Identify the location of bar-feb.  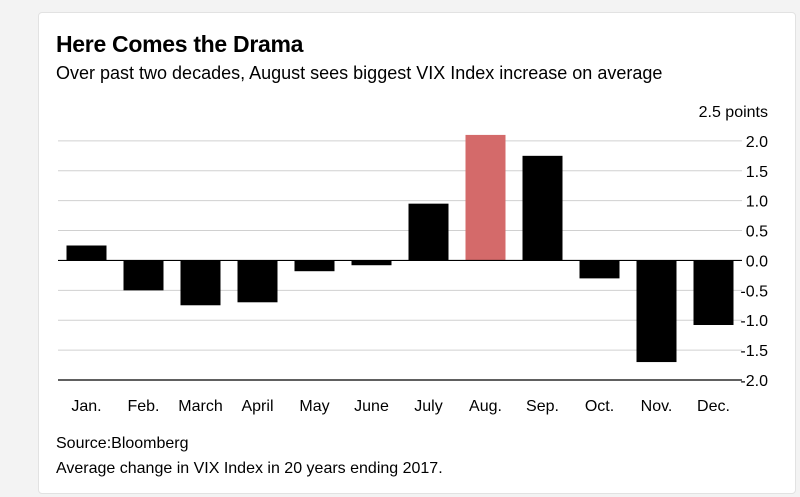
(143, 275).